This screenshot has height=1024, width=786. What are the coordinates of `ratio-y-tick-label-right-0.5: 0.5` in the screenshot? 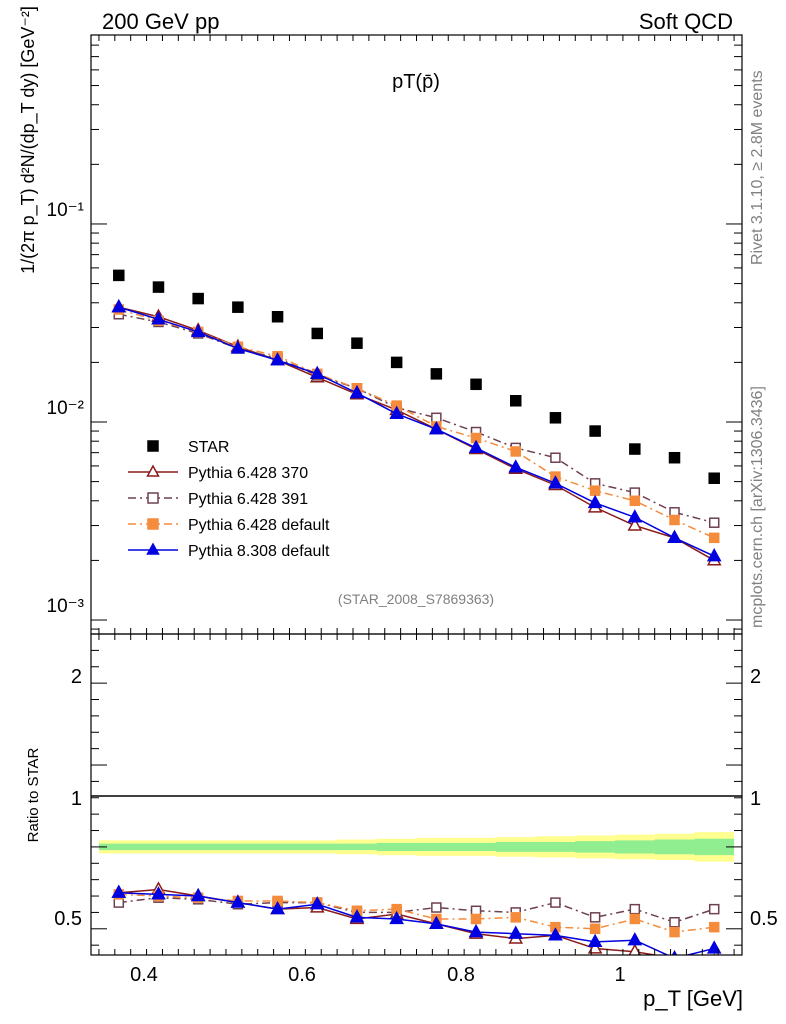 It's located at (764, 919).